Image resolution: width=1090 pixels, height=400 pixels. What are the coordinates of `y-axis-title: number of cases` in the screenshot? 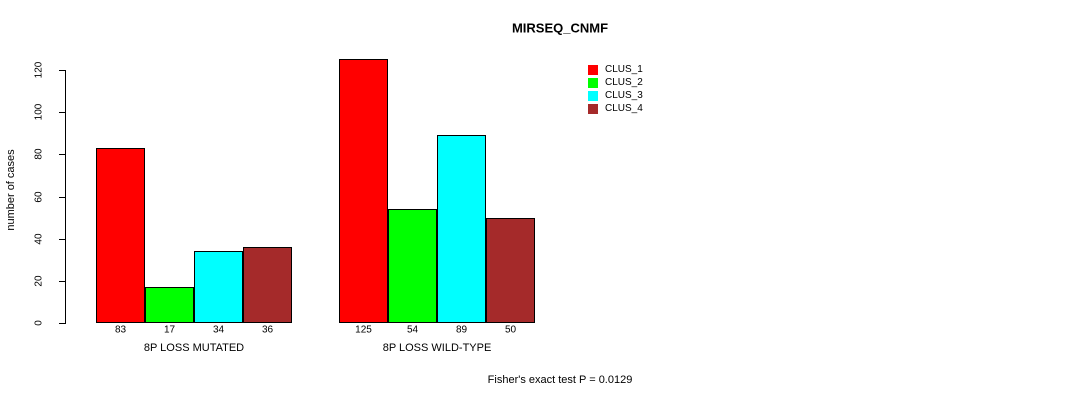 It's located at (11, 190).